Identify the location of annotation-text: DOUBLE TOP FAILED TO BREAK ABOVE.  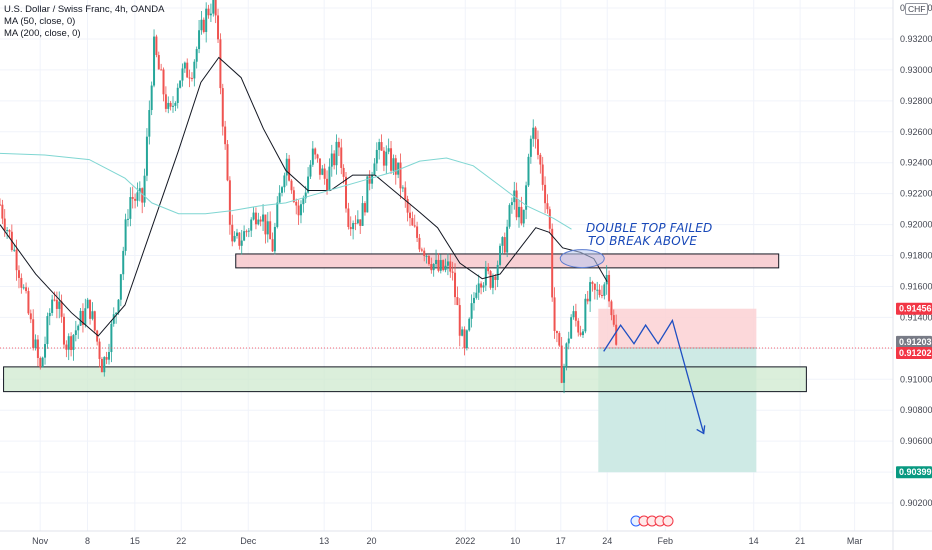
(649, 235).